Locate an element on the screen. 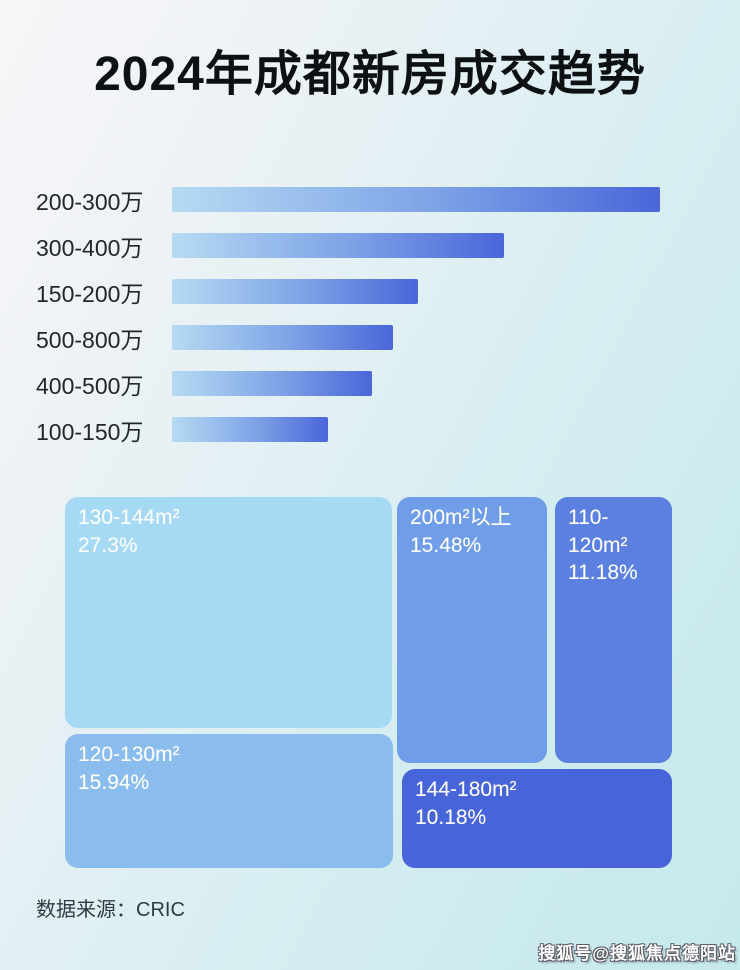 This screenshot has height=970, width=740. bar-category-label: 500-800万 is located at coordinates (90, 339).